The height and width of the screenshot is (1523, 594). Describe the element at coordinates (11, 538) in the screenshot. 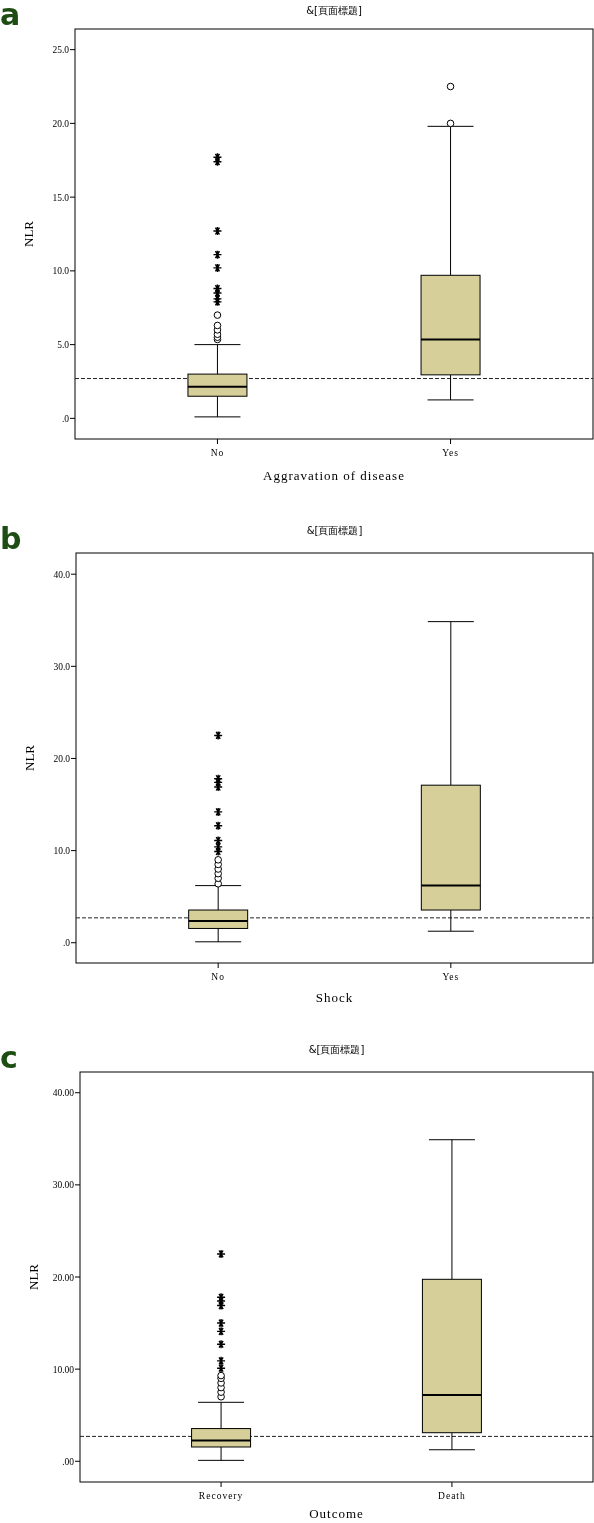

I see `text: b` at that location.